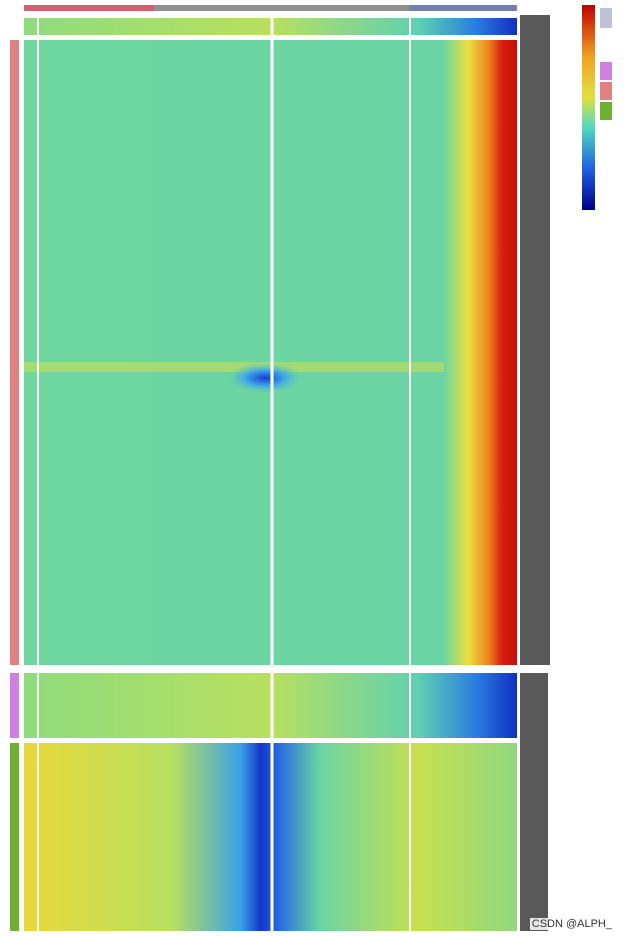  I want to click on watermark: CSDN @ALPH_, so click(571, 924).